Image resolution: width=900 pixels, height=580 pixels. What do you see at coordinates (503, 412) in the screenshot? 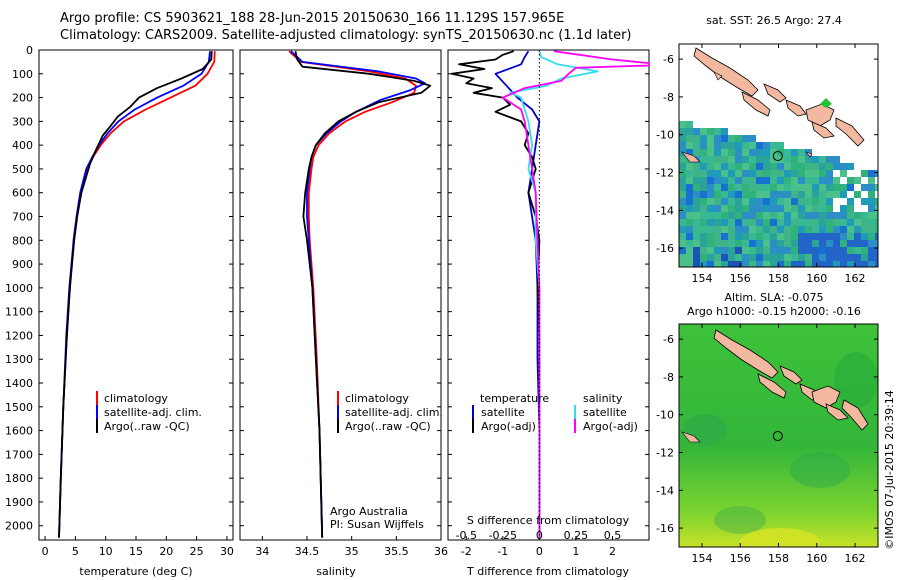
I see `legend-label-t-satellite: satellite` at bounding box center [503, 412].